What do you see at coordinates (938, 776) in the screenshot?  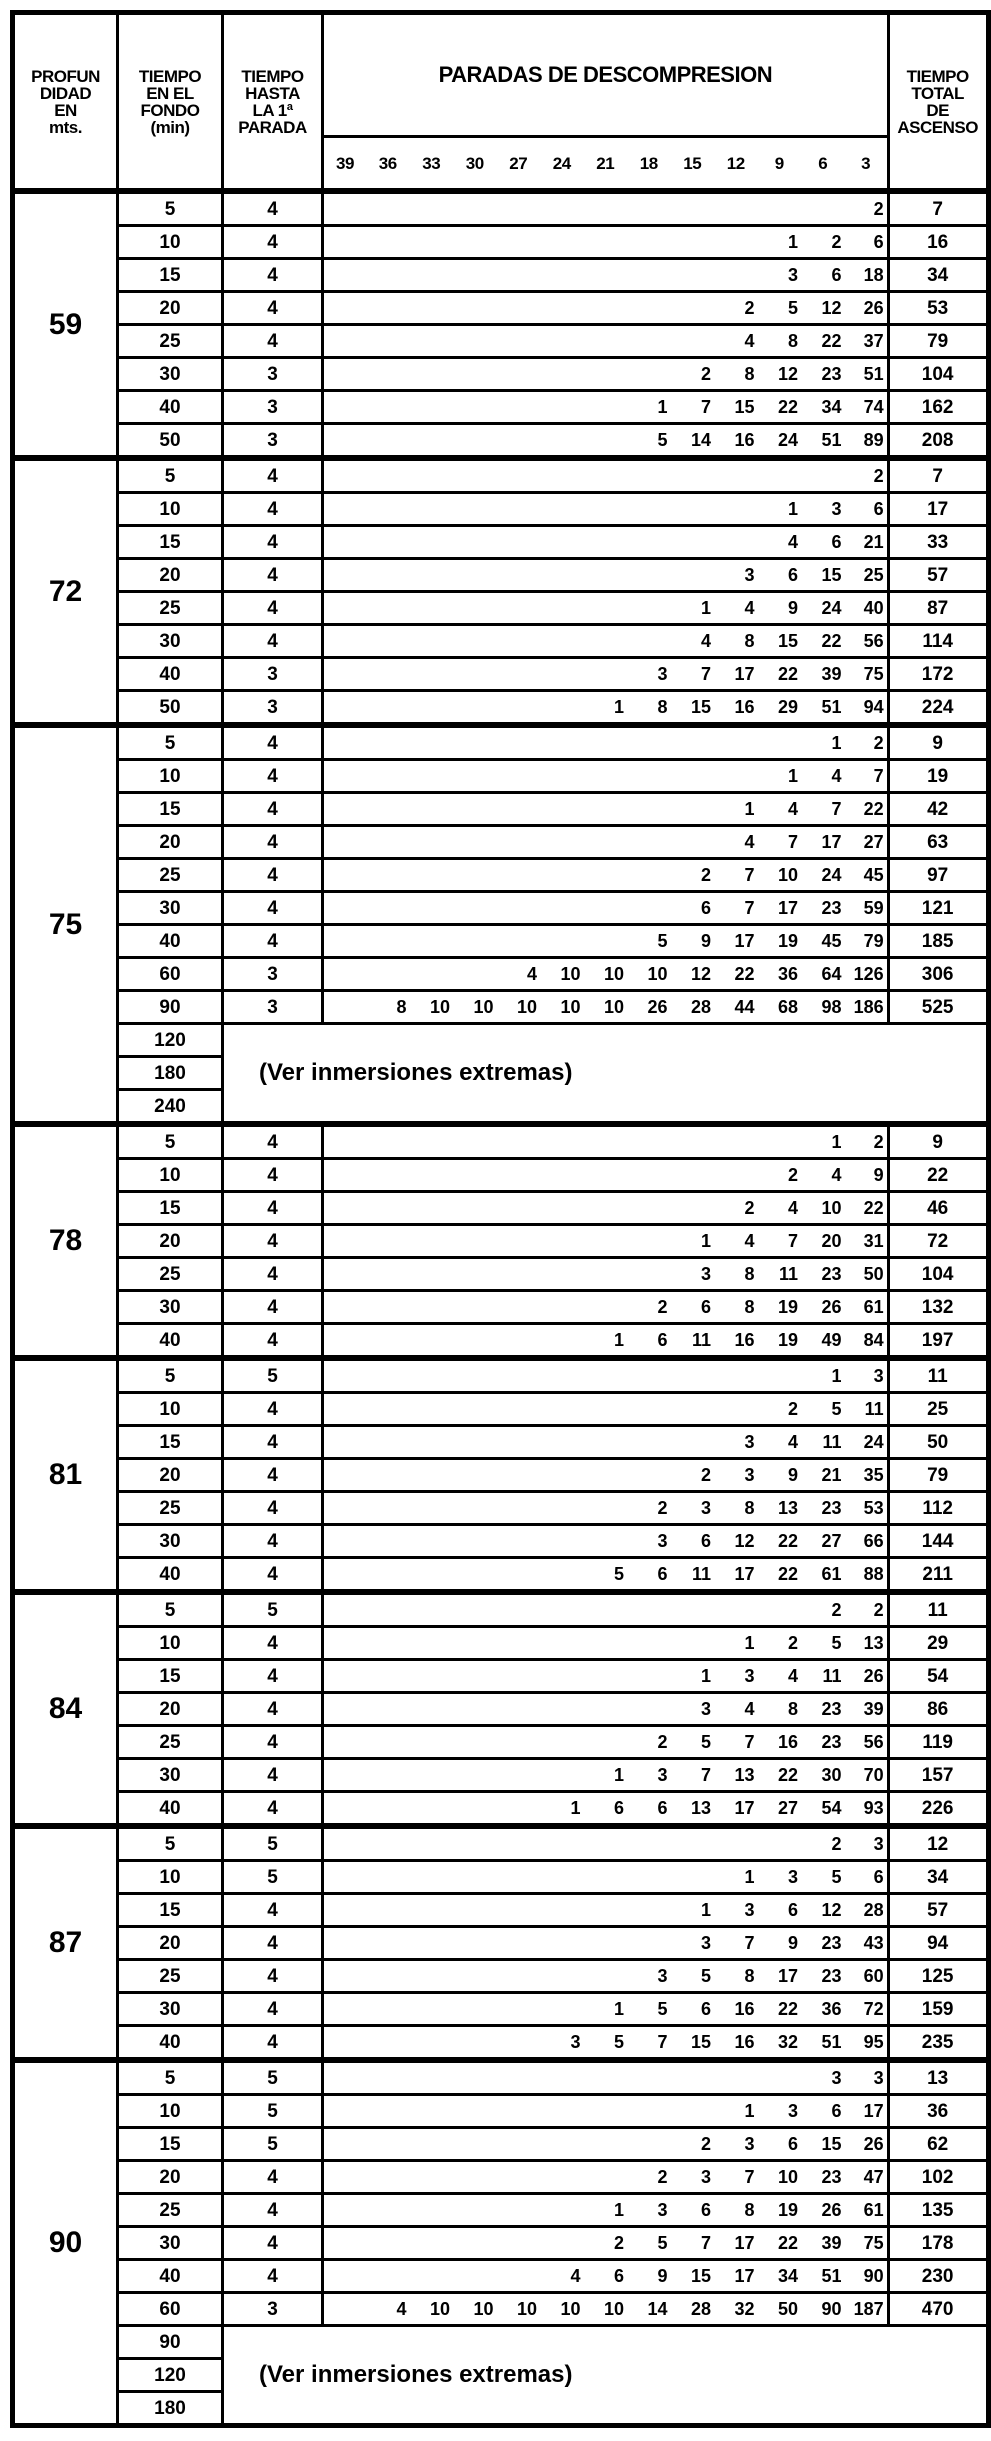 I see `total-ascent-cell: 19` at bounding box center [938, 776].